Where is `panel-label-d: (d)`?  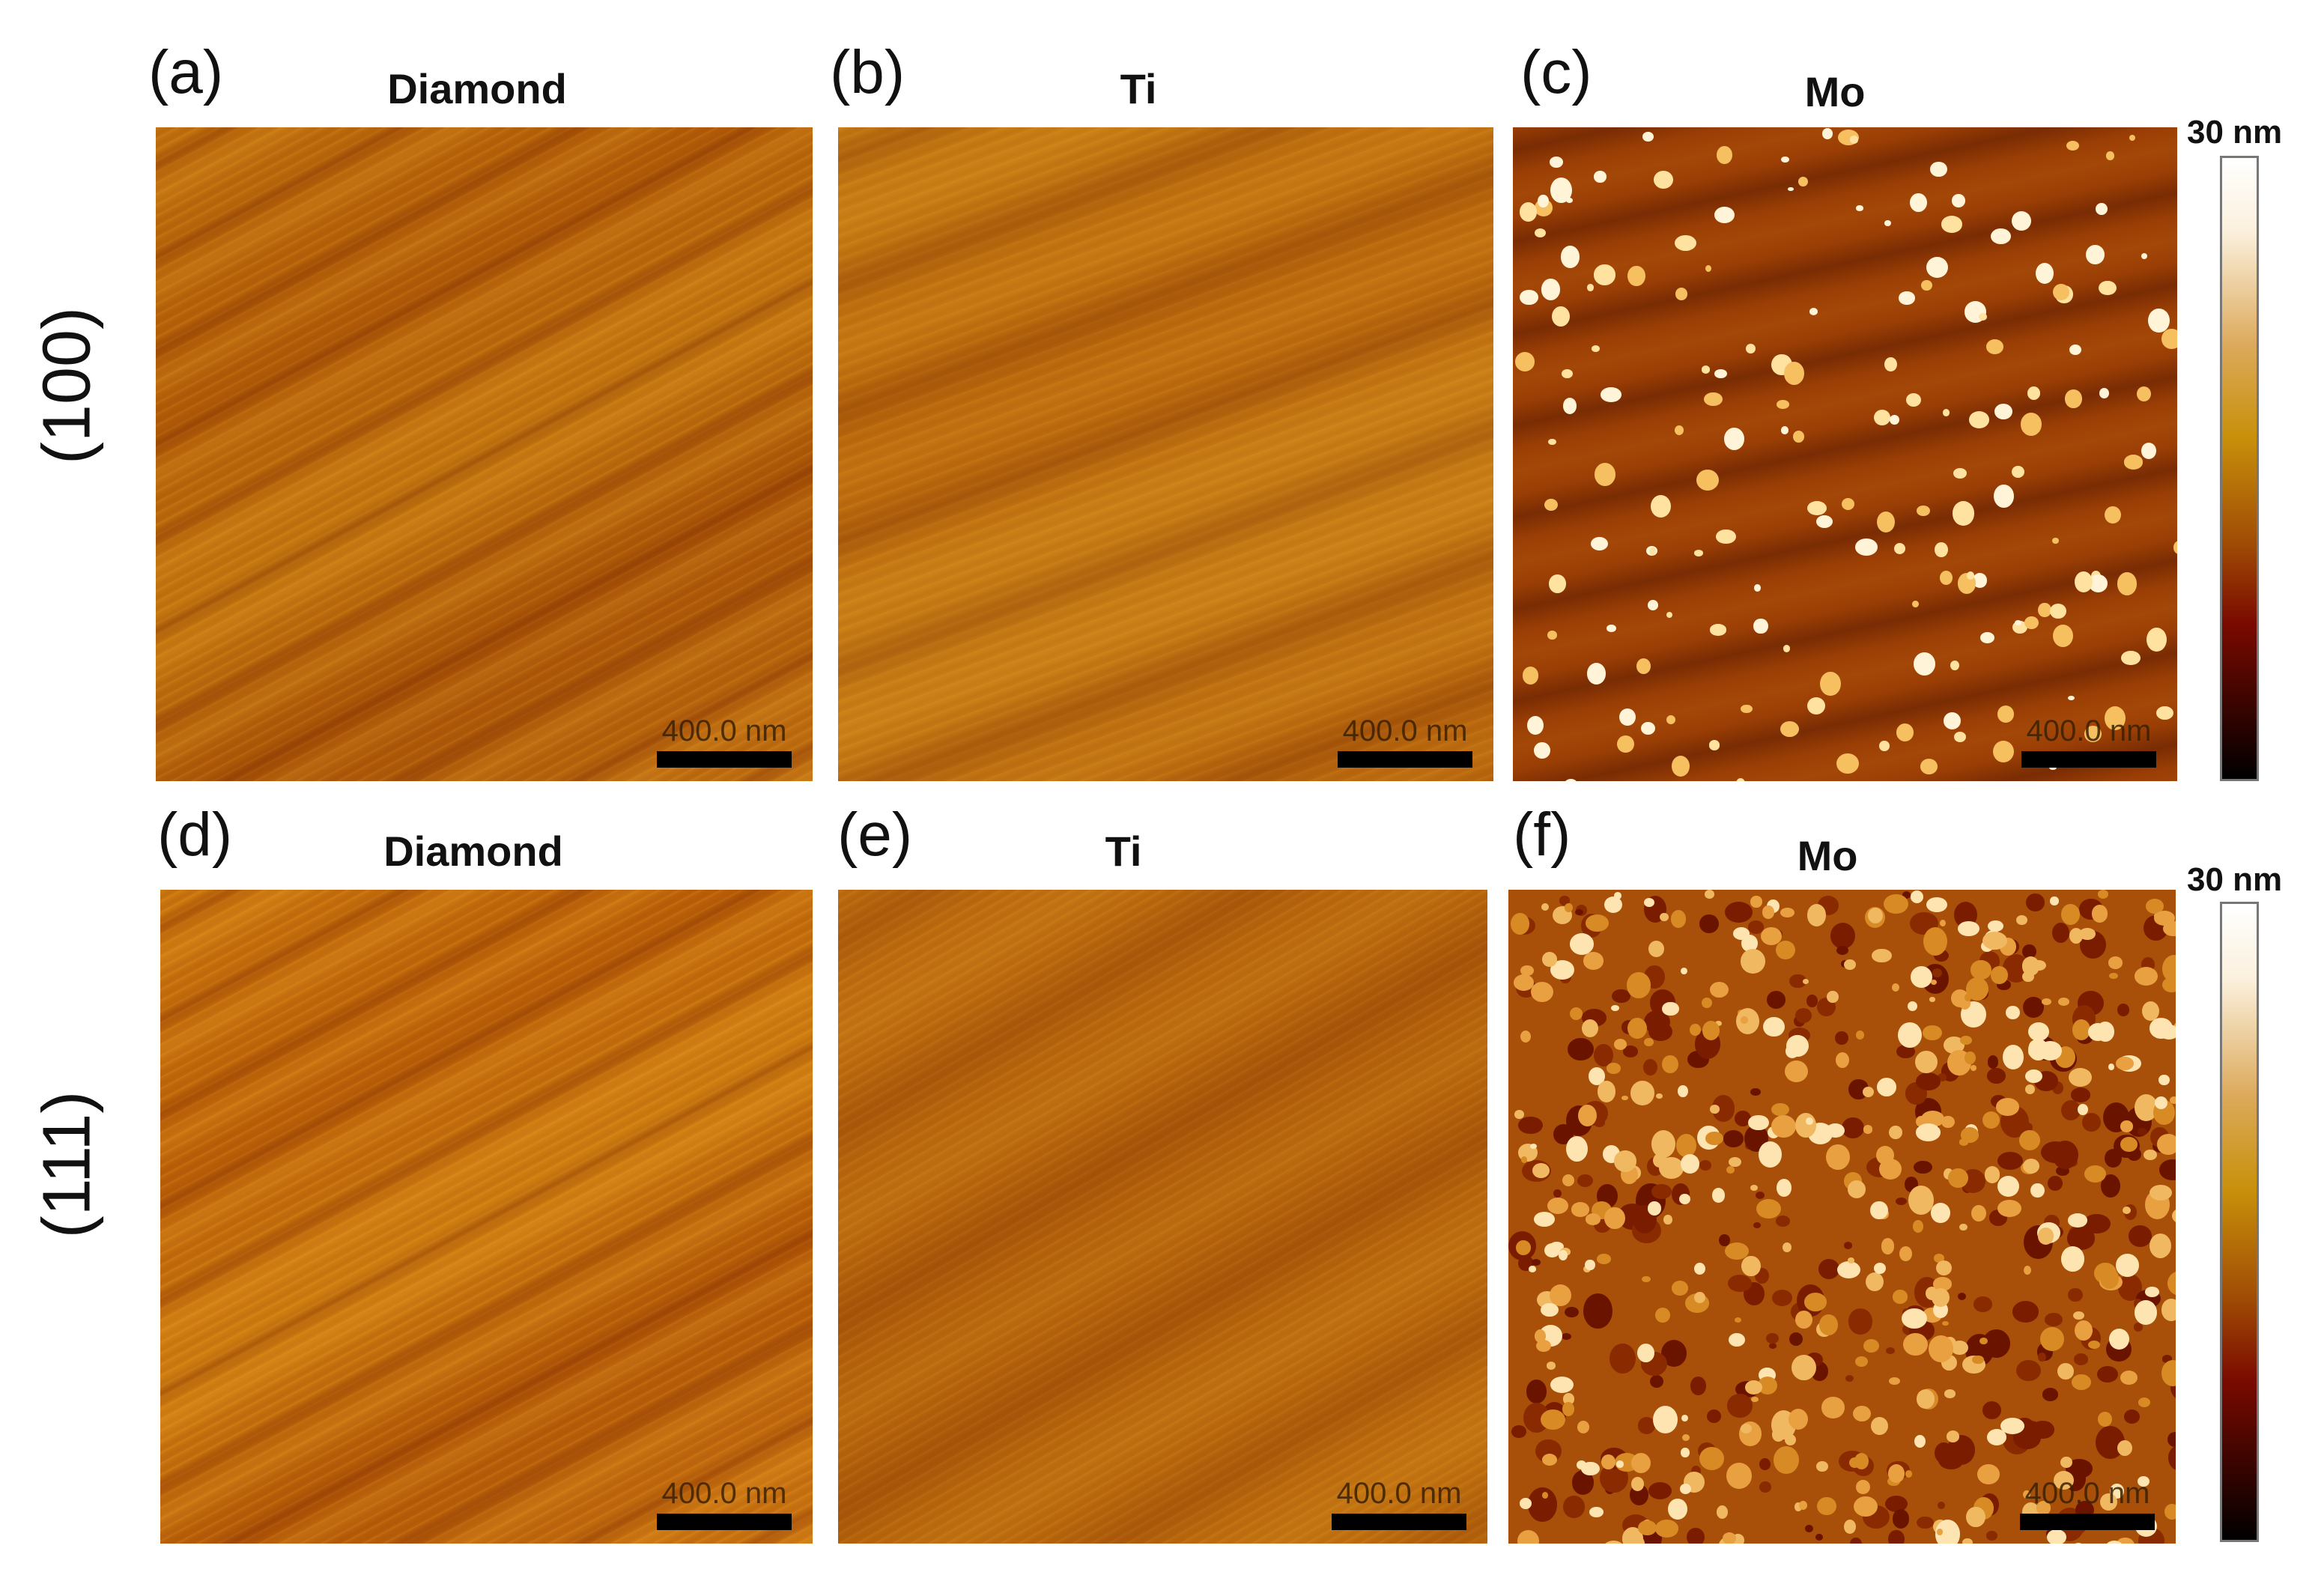
panel-label-d: (d) is located at coordinates (195, 835).